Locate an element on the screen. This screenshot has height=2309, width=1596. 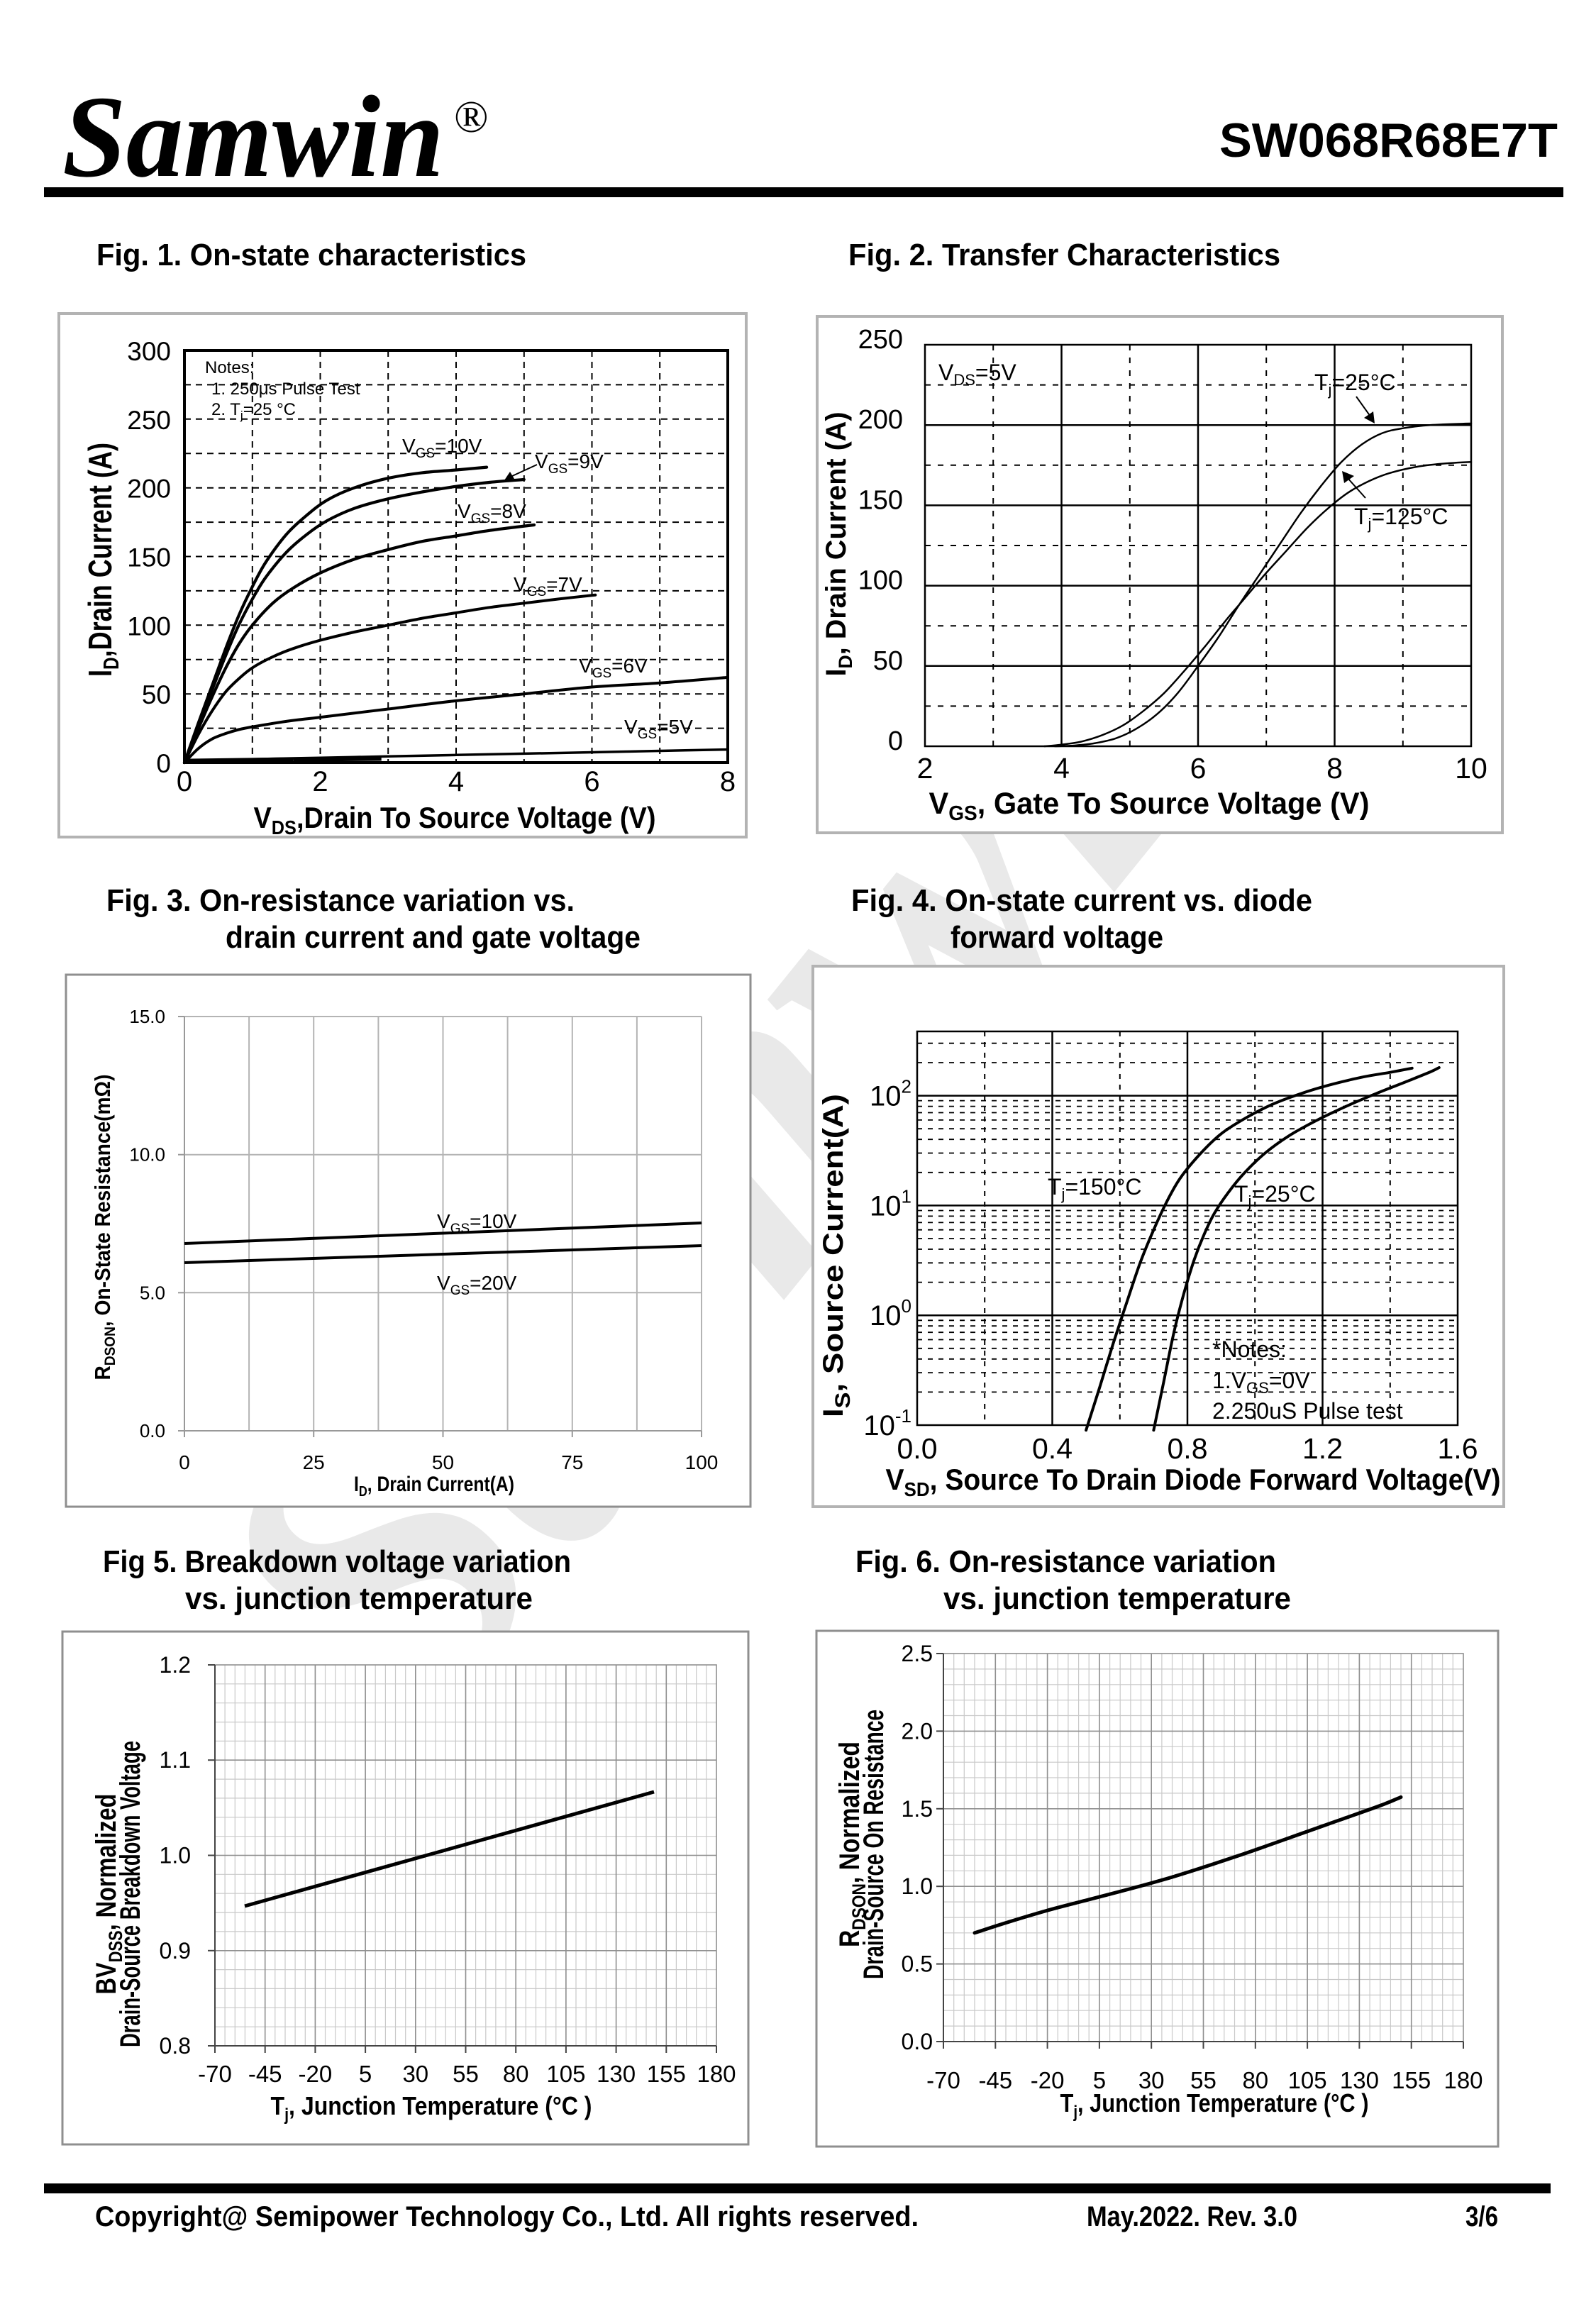
svg-text: 0.5 is located at coordinates (917, 1964).